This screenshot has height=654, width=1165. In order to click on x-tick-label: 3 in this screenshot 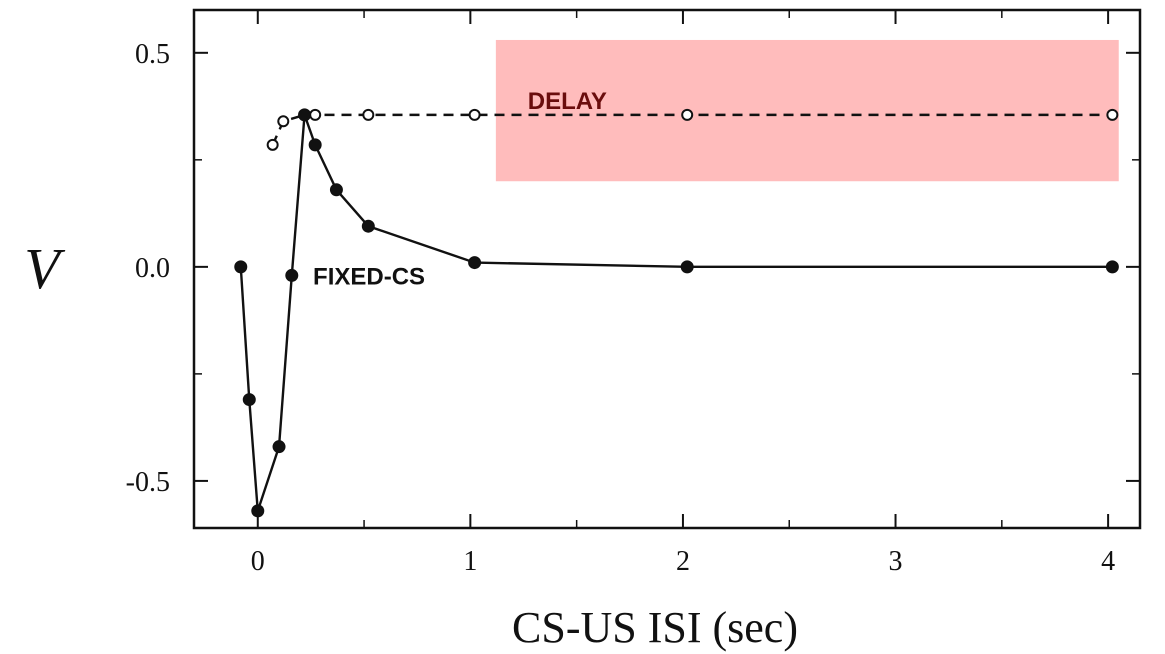, I will do `click(896, 561)`.